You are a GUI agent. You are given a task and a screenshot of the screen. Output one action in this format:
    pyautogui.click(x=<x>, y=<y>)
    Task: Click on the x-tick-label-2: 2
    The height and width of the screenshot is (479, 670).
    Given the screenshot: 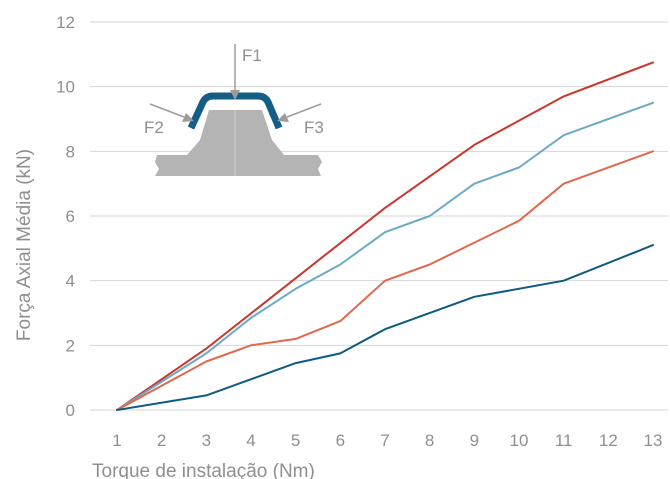 What is the action you would take?
    pyautogui.click(x=161, y=440)
    